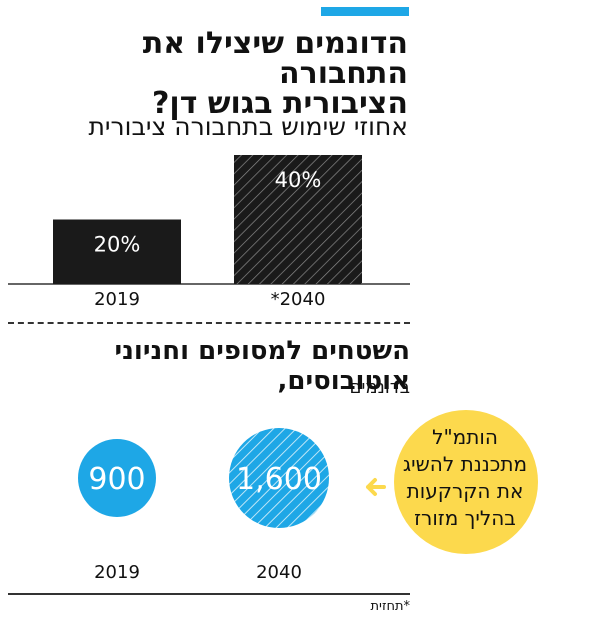 The height and width of the screenshot is (619, 590). Describe the element at coordinates (465, 491) in the screenshot. I see `callout-line: את הקרקעות` at that location.